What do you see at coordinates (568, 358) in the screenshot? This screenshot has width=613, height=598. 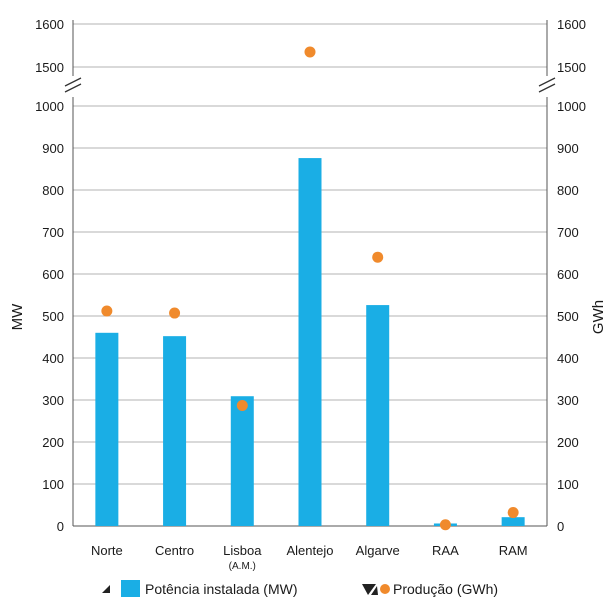 I see `y2-tick-label: 400` at bounding box center [568, 358].